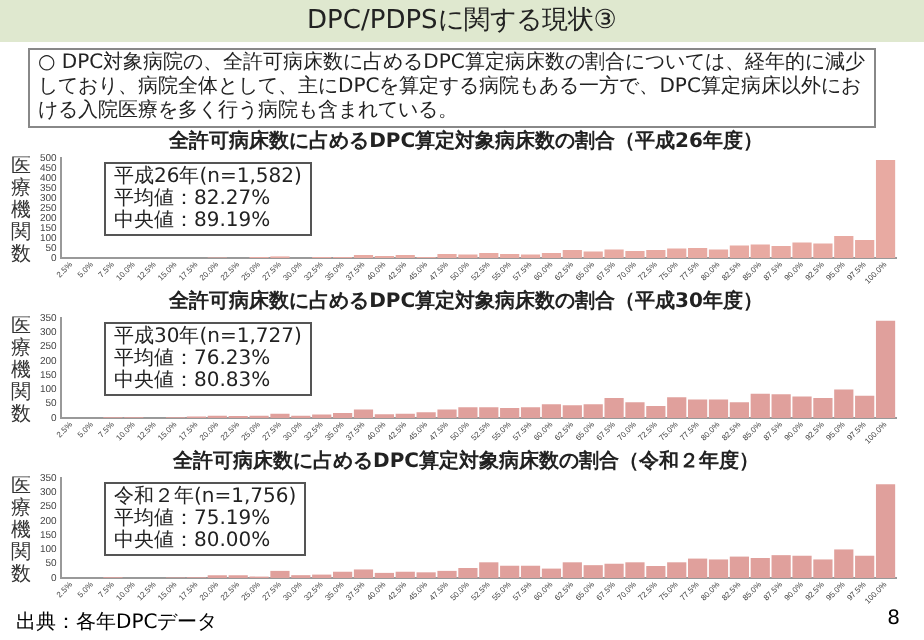 The height and width of the screenshot is (640, 924). Describe the element at coordinates (462, 21) in the screenshot. I see `text: DPC/PDPSに関する現状③` at that location.